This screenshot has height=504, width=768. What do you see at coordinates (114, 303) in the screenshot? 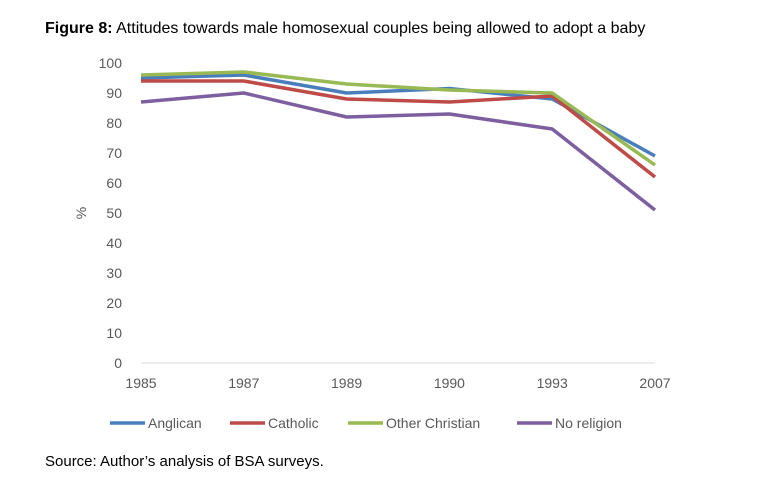
I see `y-tick-label: 20` at bounding box center [114, 303].